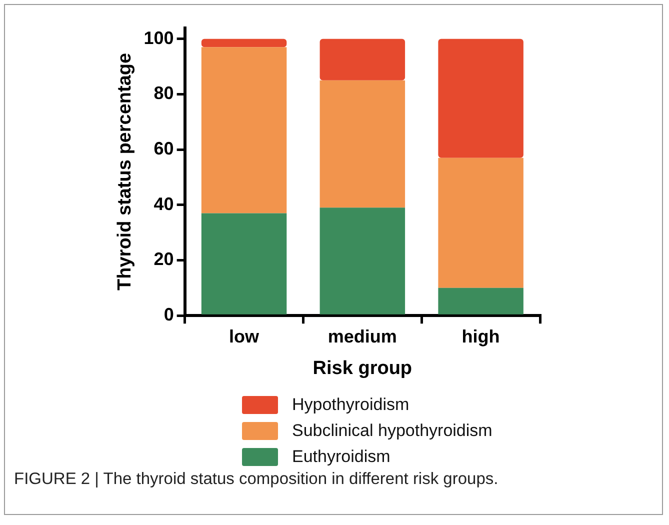 The height and width of the screenshot is (525, 669). Describe the element at coordinates (159, 38) in the screenshot. I see `y-tick-label: 100` at that location.